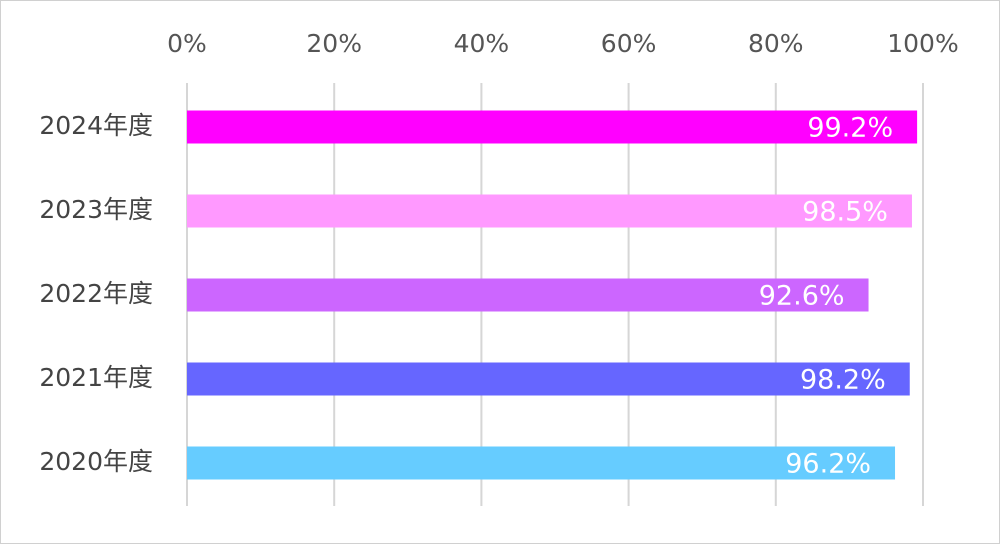  Describe the element at coordinates (96, 209) in the screenshot. I see `category-label-2023年度: 2023年度` at that location.